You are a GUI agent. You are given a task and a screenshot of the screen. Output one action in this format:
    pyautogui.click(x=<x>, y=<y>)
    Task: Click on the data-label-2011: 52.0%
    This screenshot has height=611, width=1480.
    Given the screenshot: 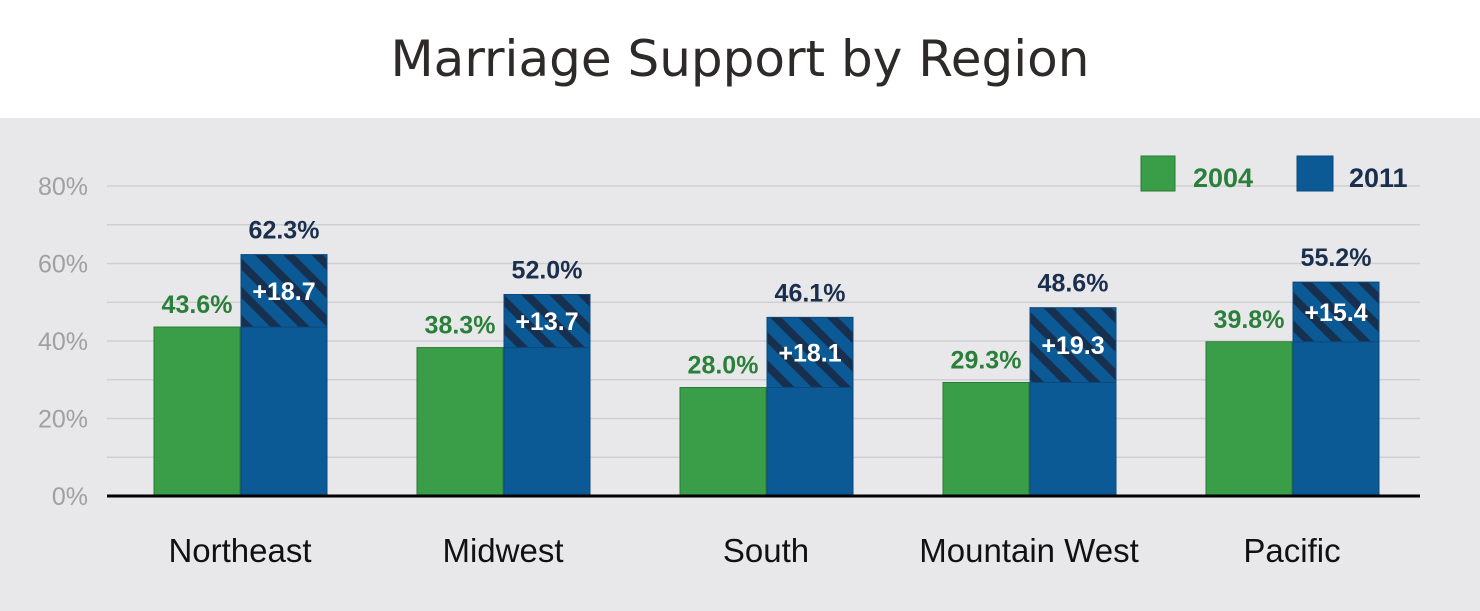 What is the action you would take?
    pyautogui.click(x=547, y=271)
    